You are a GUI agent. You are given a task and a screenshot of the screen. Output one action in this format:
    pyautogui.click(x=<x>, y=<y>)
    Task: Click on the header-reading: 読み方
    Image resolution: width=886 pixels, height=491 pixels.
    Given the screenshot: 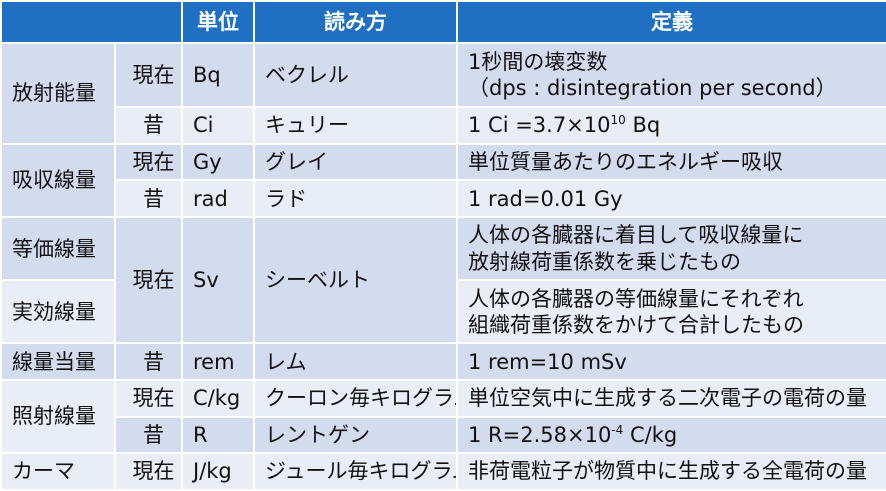 What is the action you would take?
    pyautogui.click(x=355, y=22)
    